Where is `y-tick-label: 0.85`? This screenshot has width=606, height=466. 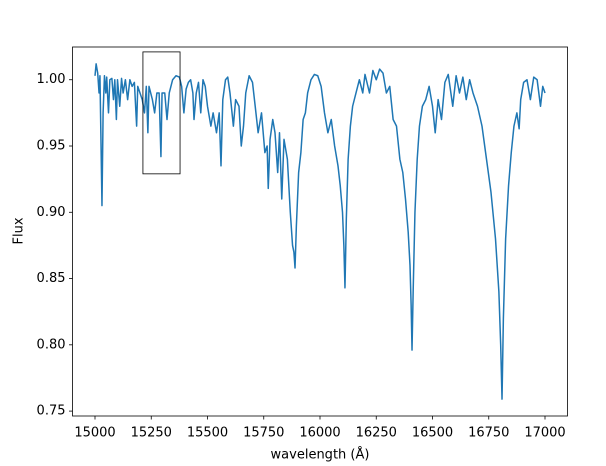 y-tick-label: 0.85 is located at coordinates (51, 278).